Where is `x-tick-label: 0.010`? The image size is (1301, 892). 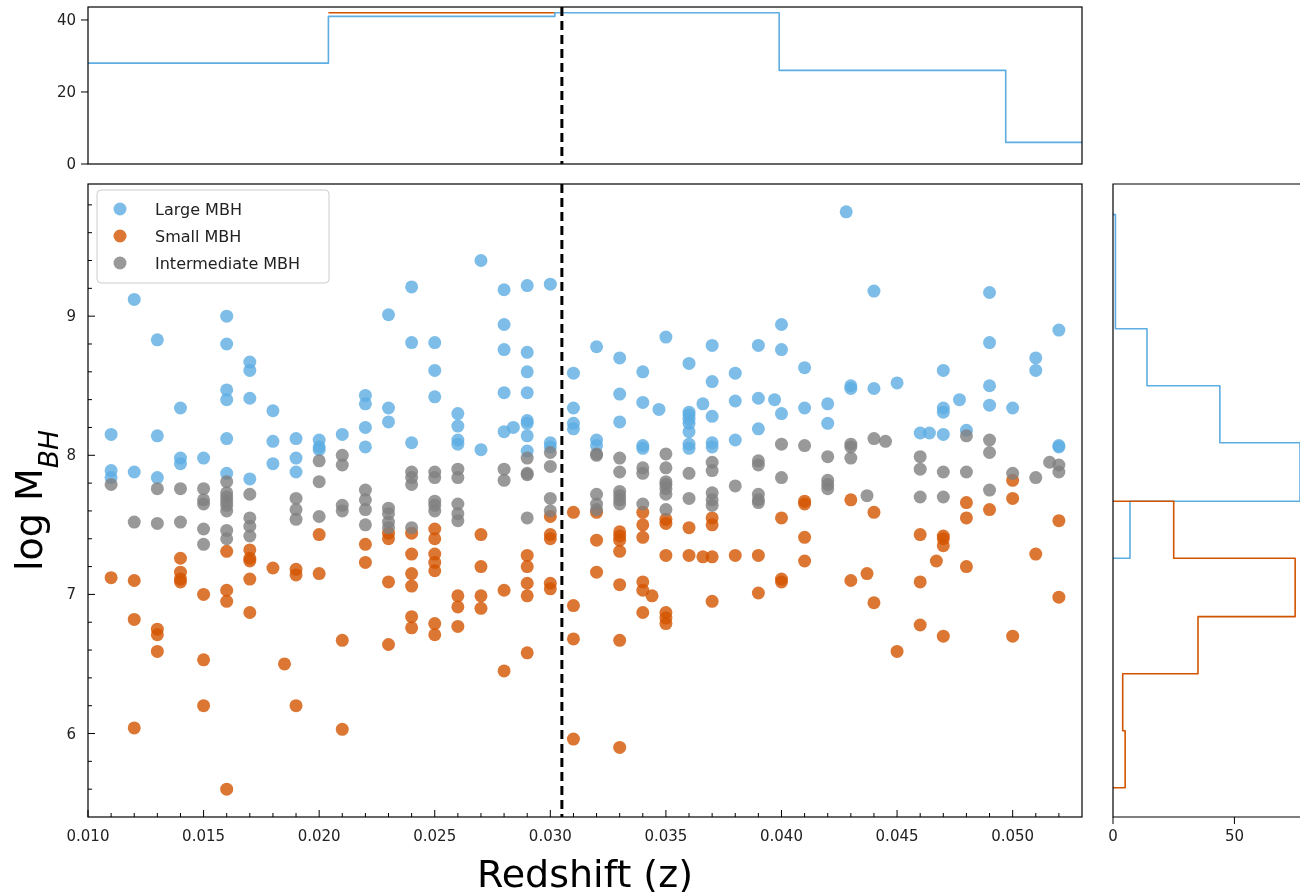 x-tick-label: 0.010 is located at coordinates (88, 836).